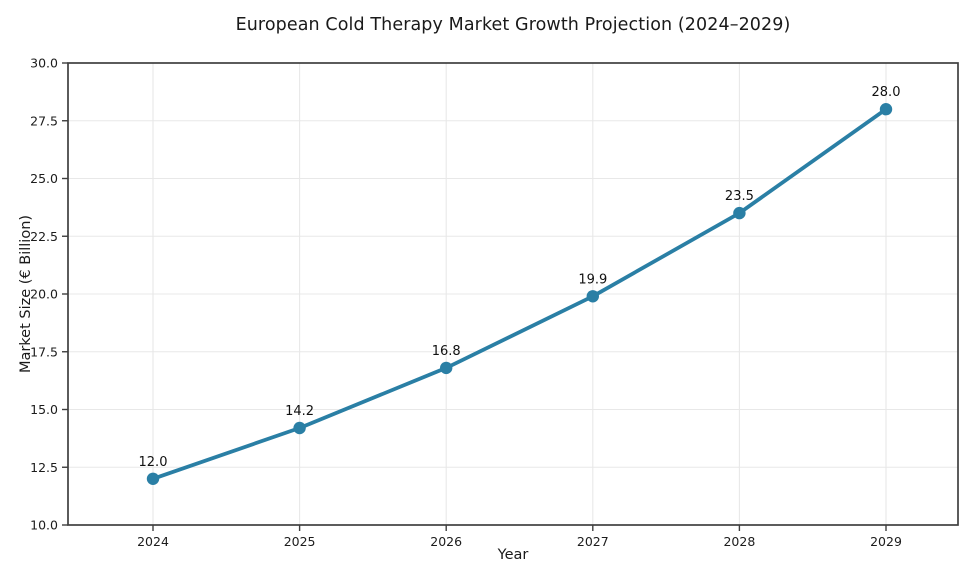 The image size is (980, 582). What do you see at coordinates (886, 541) in the screenshot?
I see `x-tick-label: 2029` at bounding box center [886, 541].